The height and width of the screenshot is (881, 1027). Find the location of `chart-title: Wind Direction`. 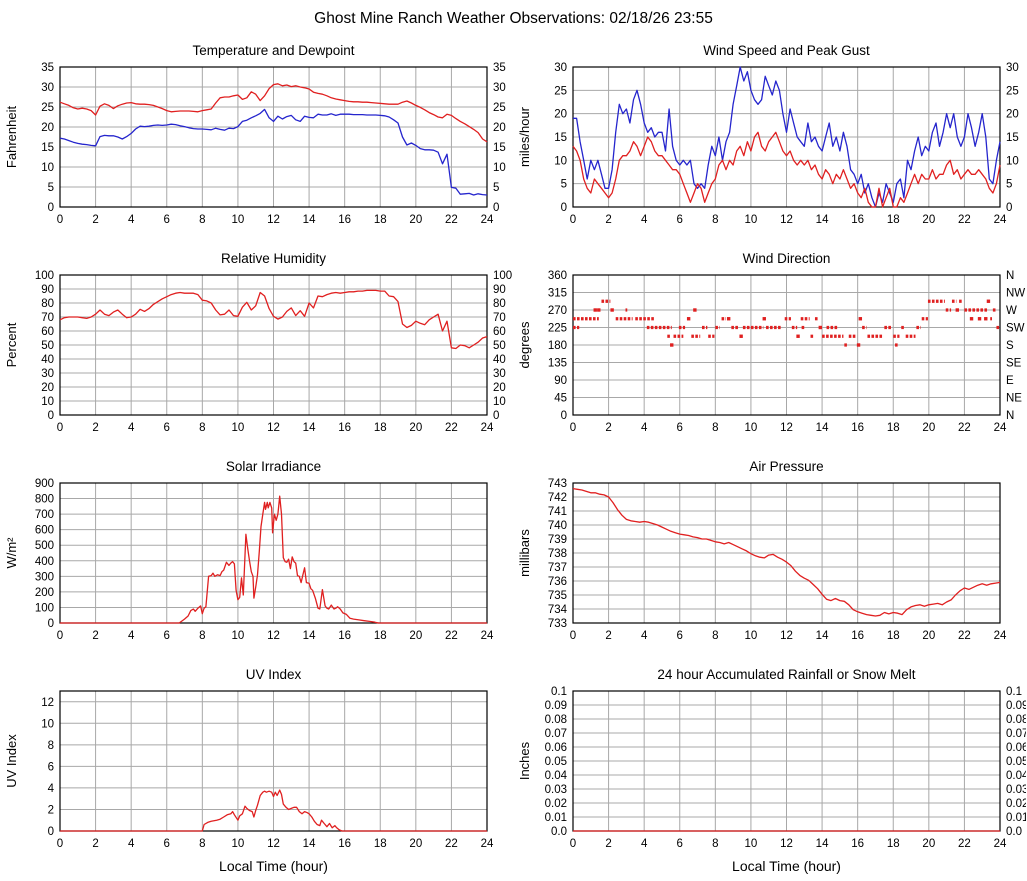

chart-title: Wind Direction is located at coordinates (787, 258).